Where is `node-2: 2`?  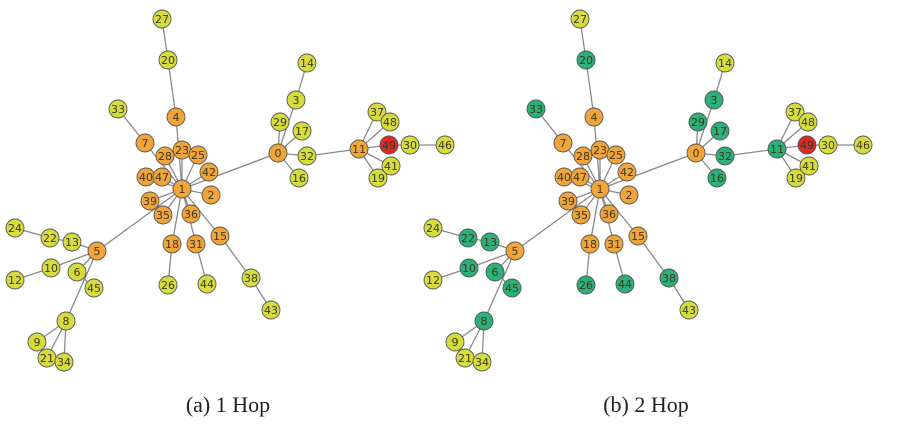
node-2: 2 is located at coordinates (629, 195).